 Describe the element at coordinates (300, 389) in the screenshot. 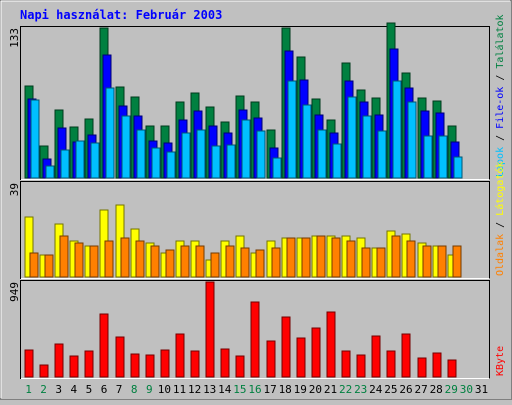

I see `day-label: 19` at that location.